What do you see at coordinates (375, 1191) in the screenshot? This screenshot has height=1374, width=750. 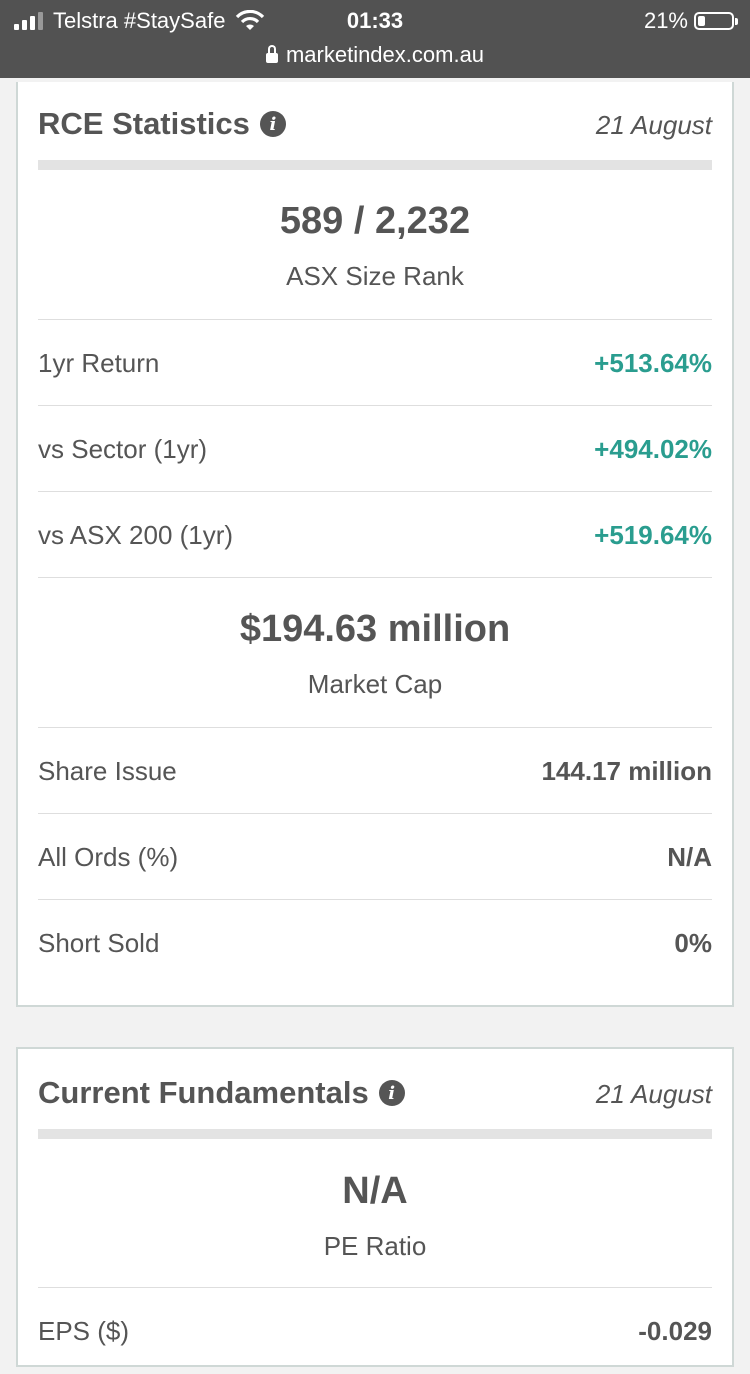 I see `pe-ratio-value: N/A` at bounding box center [375, 1191].